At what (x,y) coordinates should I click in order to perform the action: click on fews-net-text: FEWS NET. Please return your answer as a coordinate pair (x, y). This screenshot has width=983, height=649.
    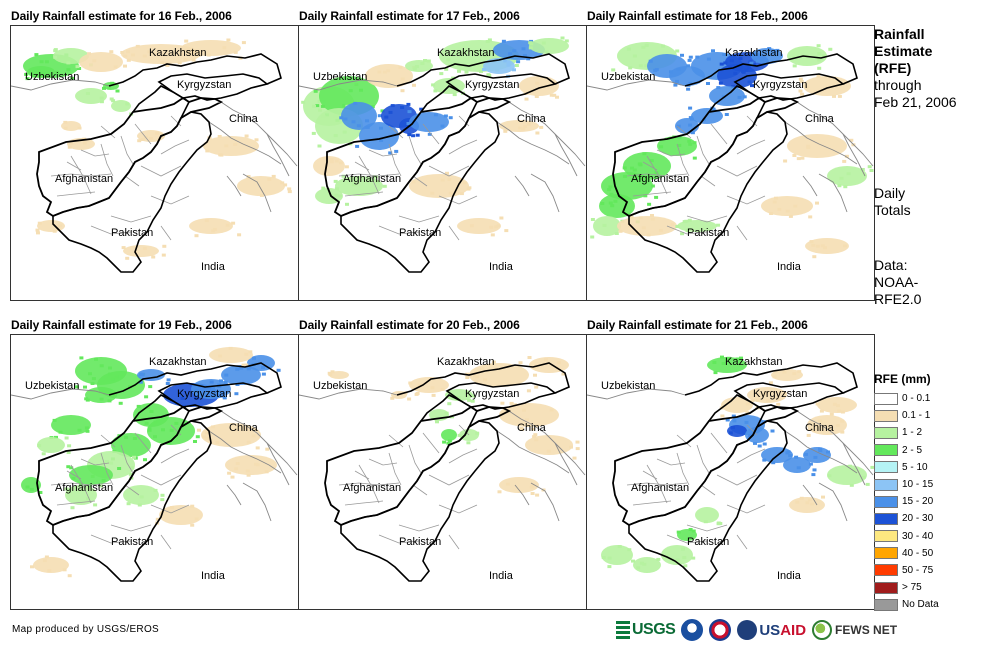
    Looking at the image, I should click on (866, 630).